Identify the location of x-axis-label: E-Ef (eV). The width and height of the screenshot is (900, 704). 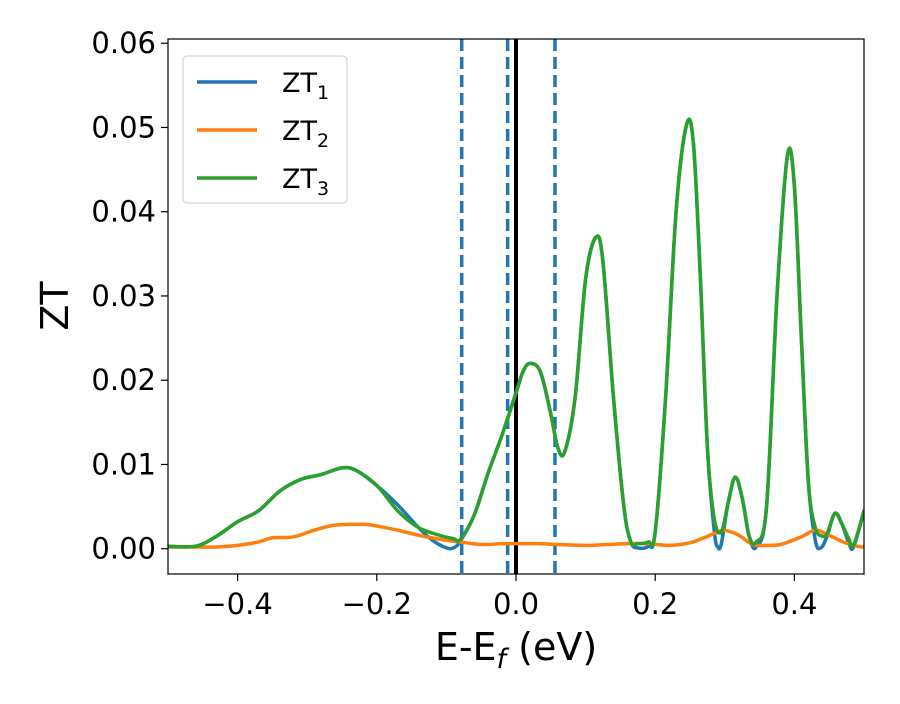
(516, 650).